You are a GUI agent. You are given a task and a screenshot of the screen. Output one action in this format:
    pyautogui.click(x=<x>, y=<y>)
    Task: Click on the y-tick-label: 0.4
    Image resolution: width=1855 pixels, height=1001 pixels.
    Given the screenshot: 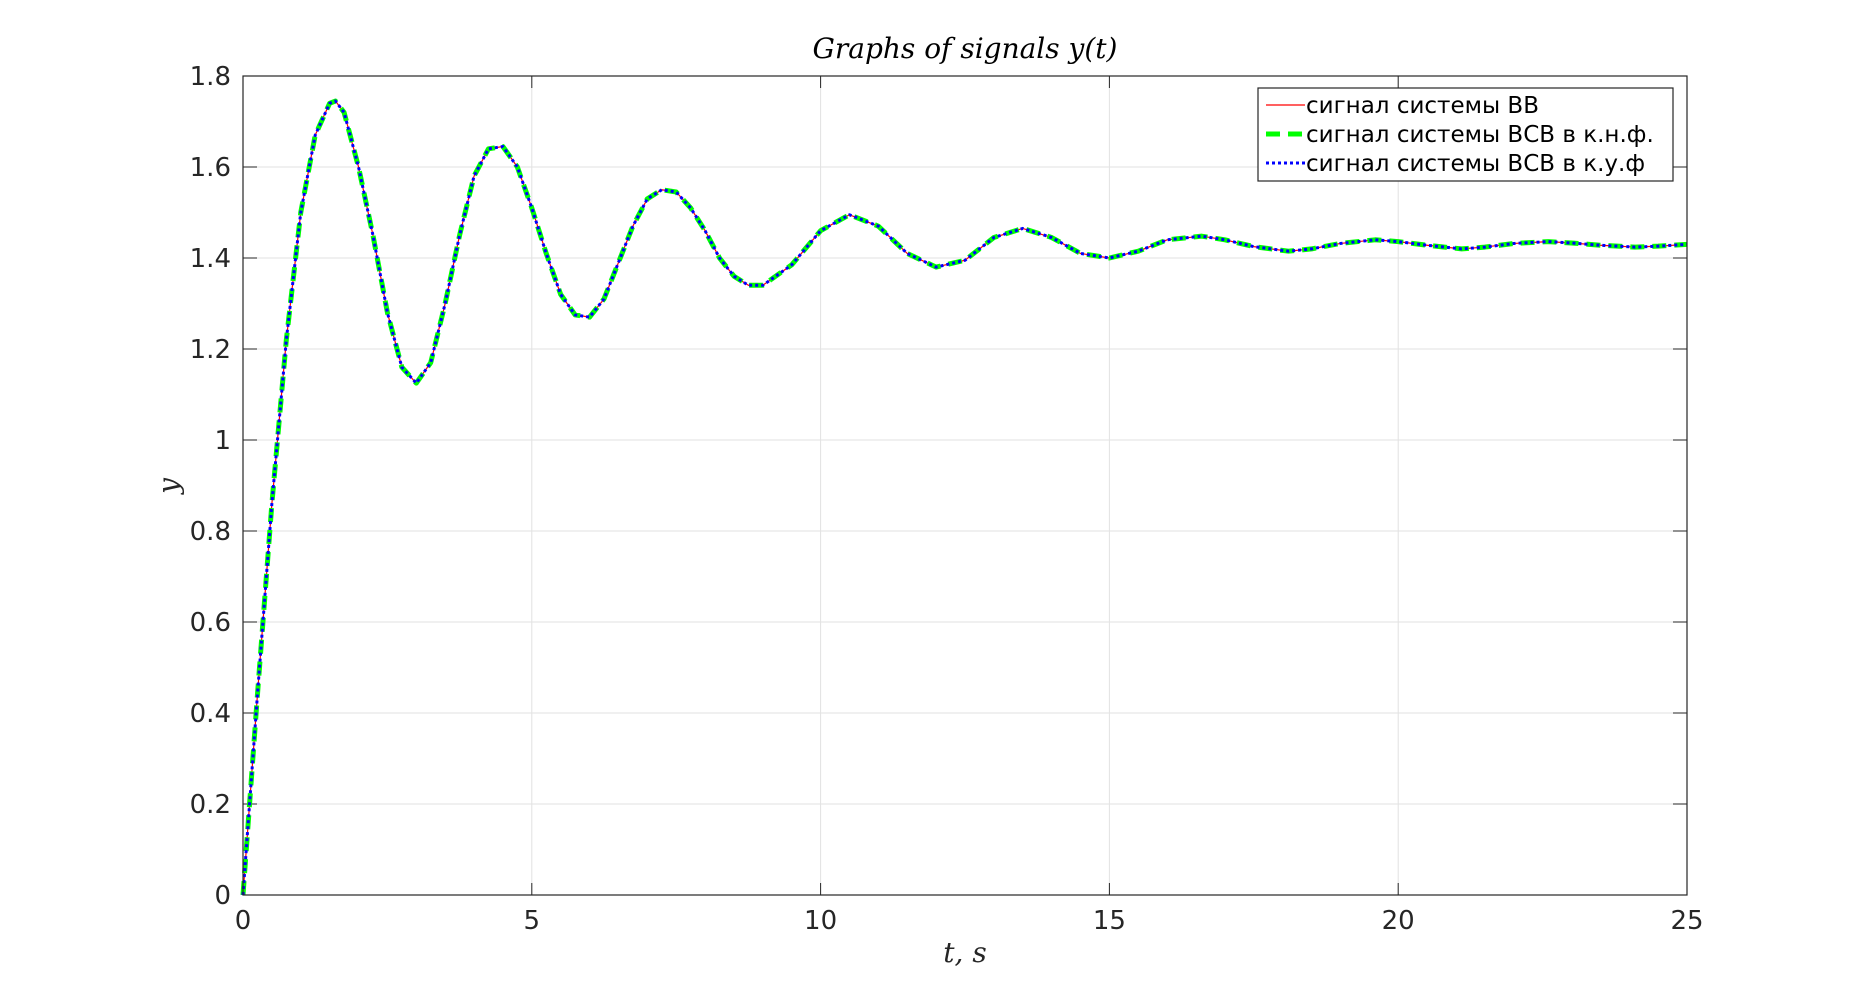 What is the action you would take?
    pyautogui.click(x=210, y=714)
    